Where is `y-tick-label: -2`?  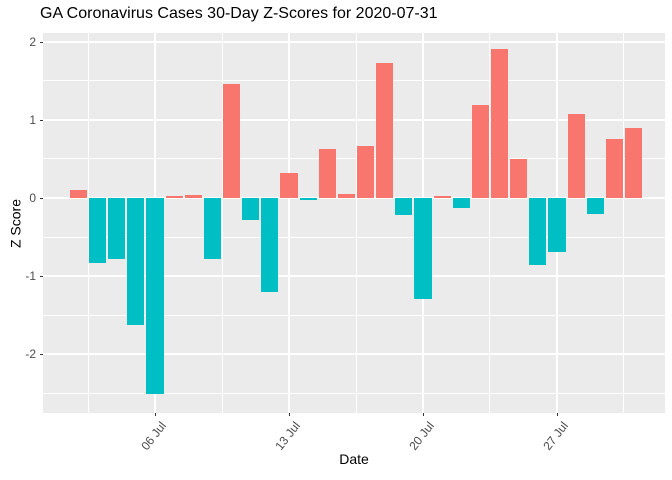
y-tick-label: -2 is located at coordinates (30, 354).